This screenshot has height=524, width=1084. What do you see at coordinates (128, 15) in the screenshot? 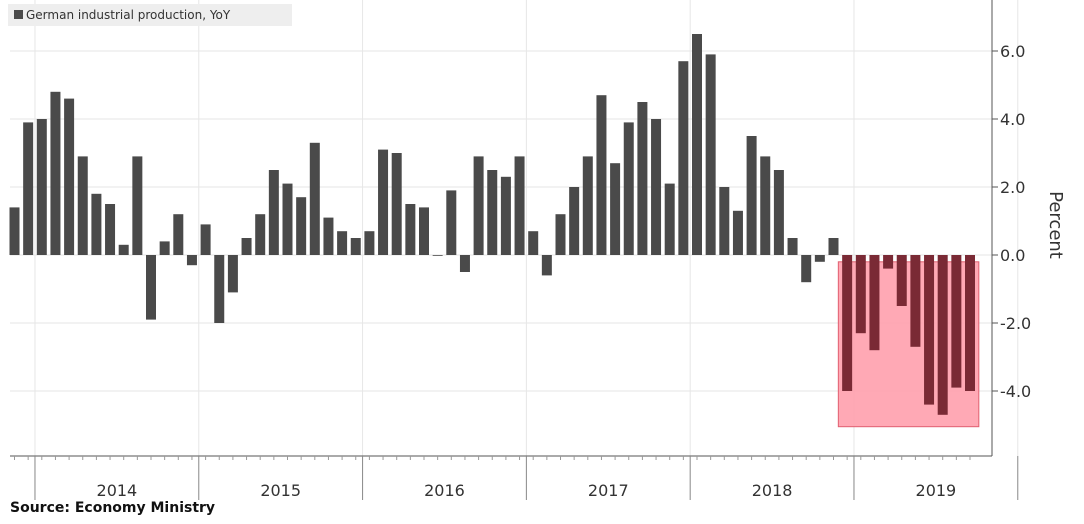
I see `legend-label: German industrial production, YoY` at bounding box center [128, 15].